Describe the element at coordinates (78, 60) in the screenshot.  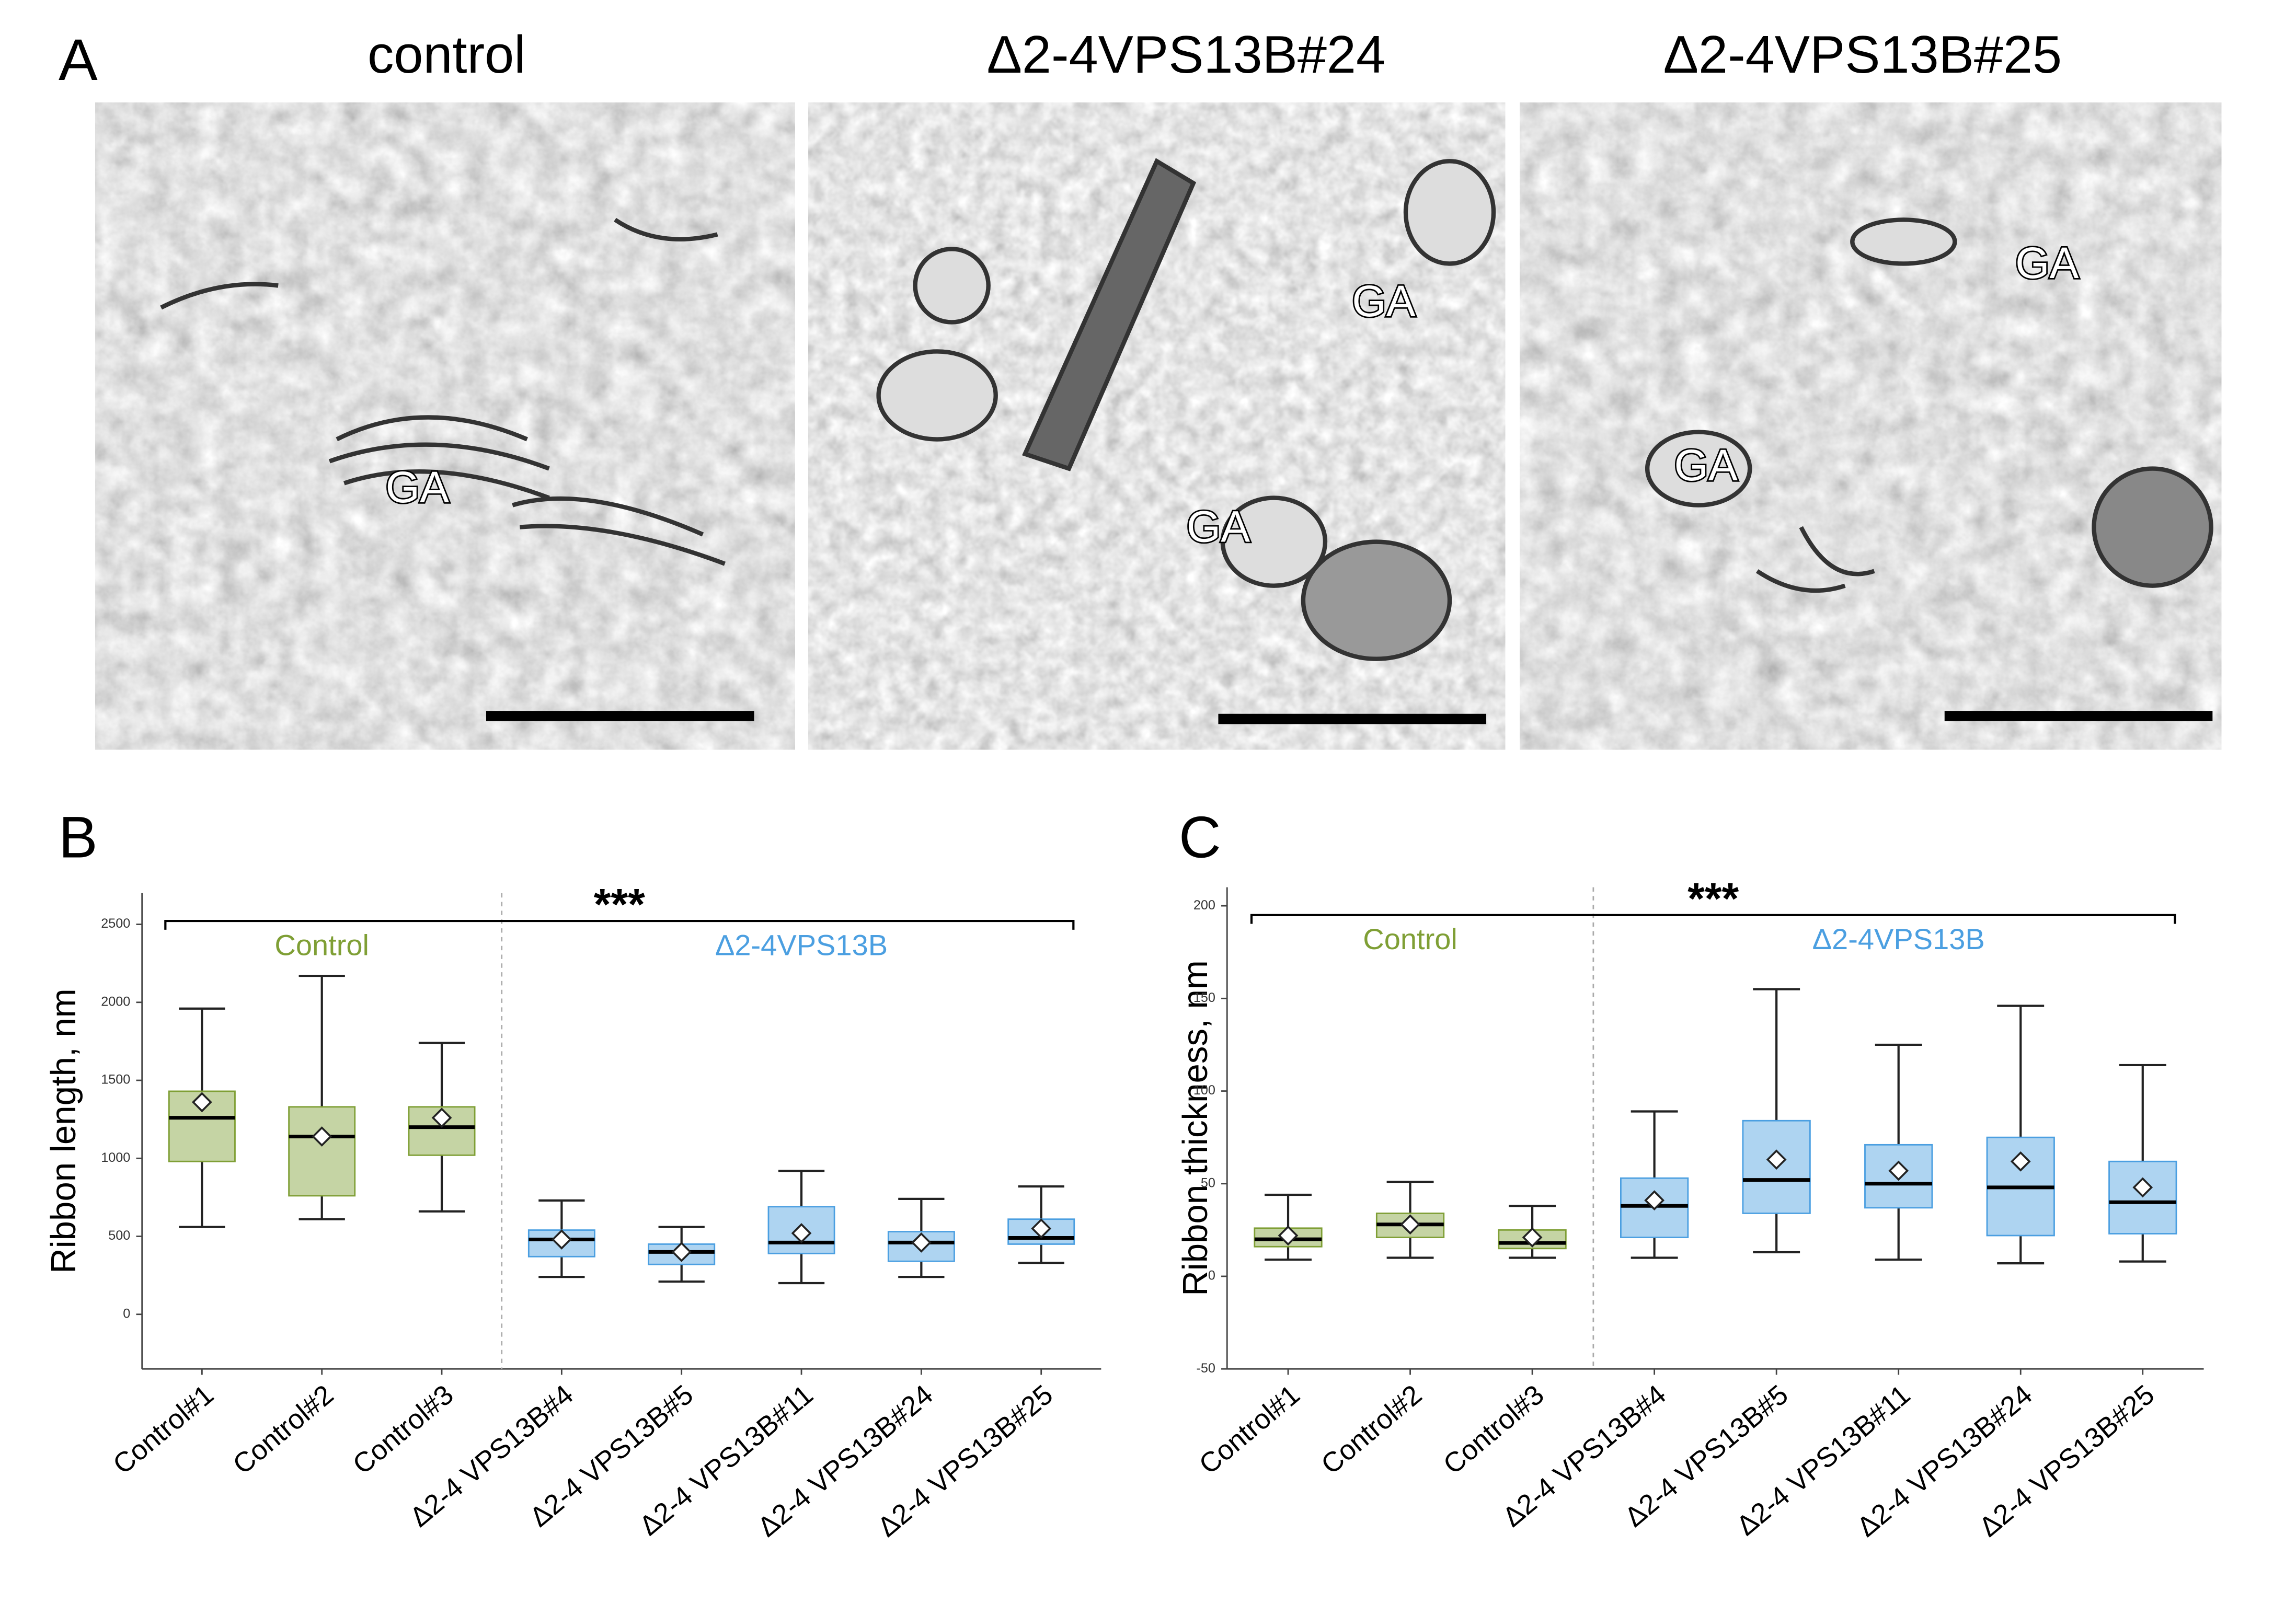
I see `panel-label: A` at that location.